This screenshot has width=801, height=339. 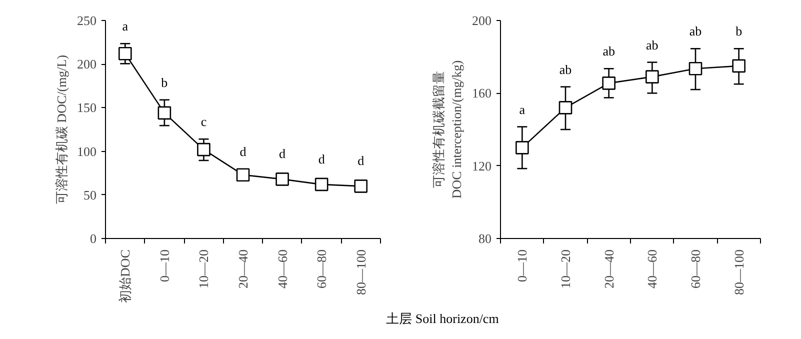 What do you see at coordinates (125, 276) in the screenshot?
I see `x-tick-label: 初始DOC` at bounding box center [125, 276].